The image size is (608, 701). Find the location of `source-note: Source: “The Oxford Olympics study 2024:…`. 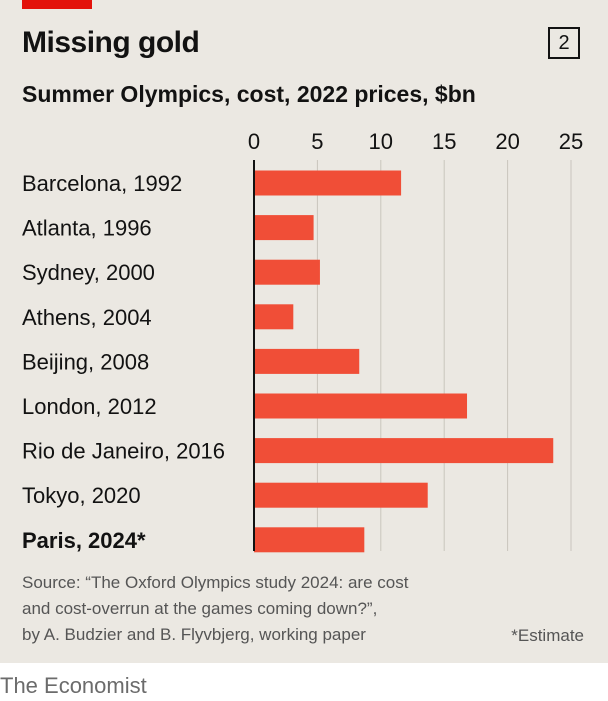

source-note: Source: “The Oxford Olympics study 2024:… is located at coordinates (247, 609).